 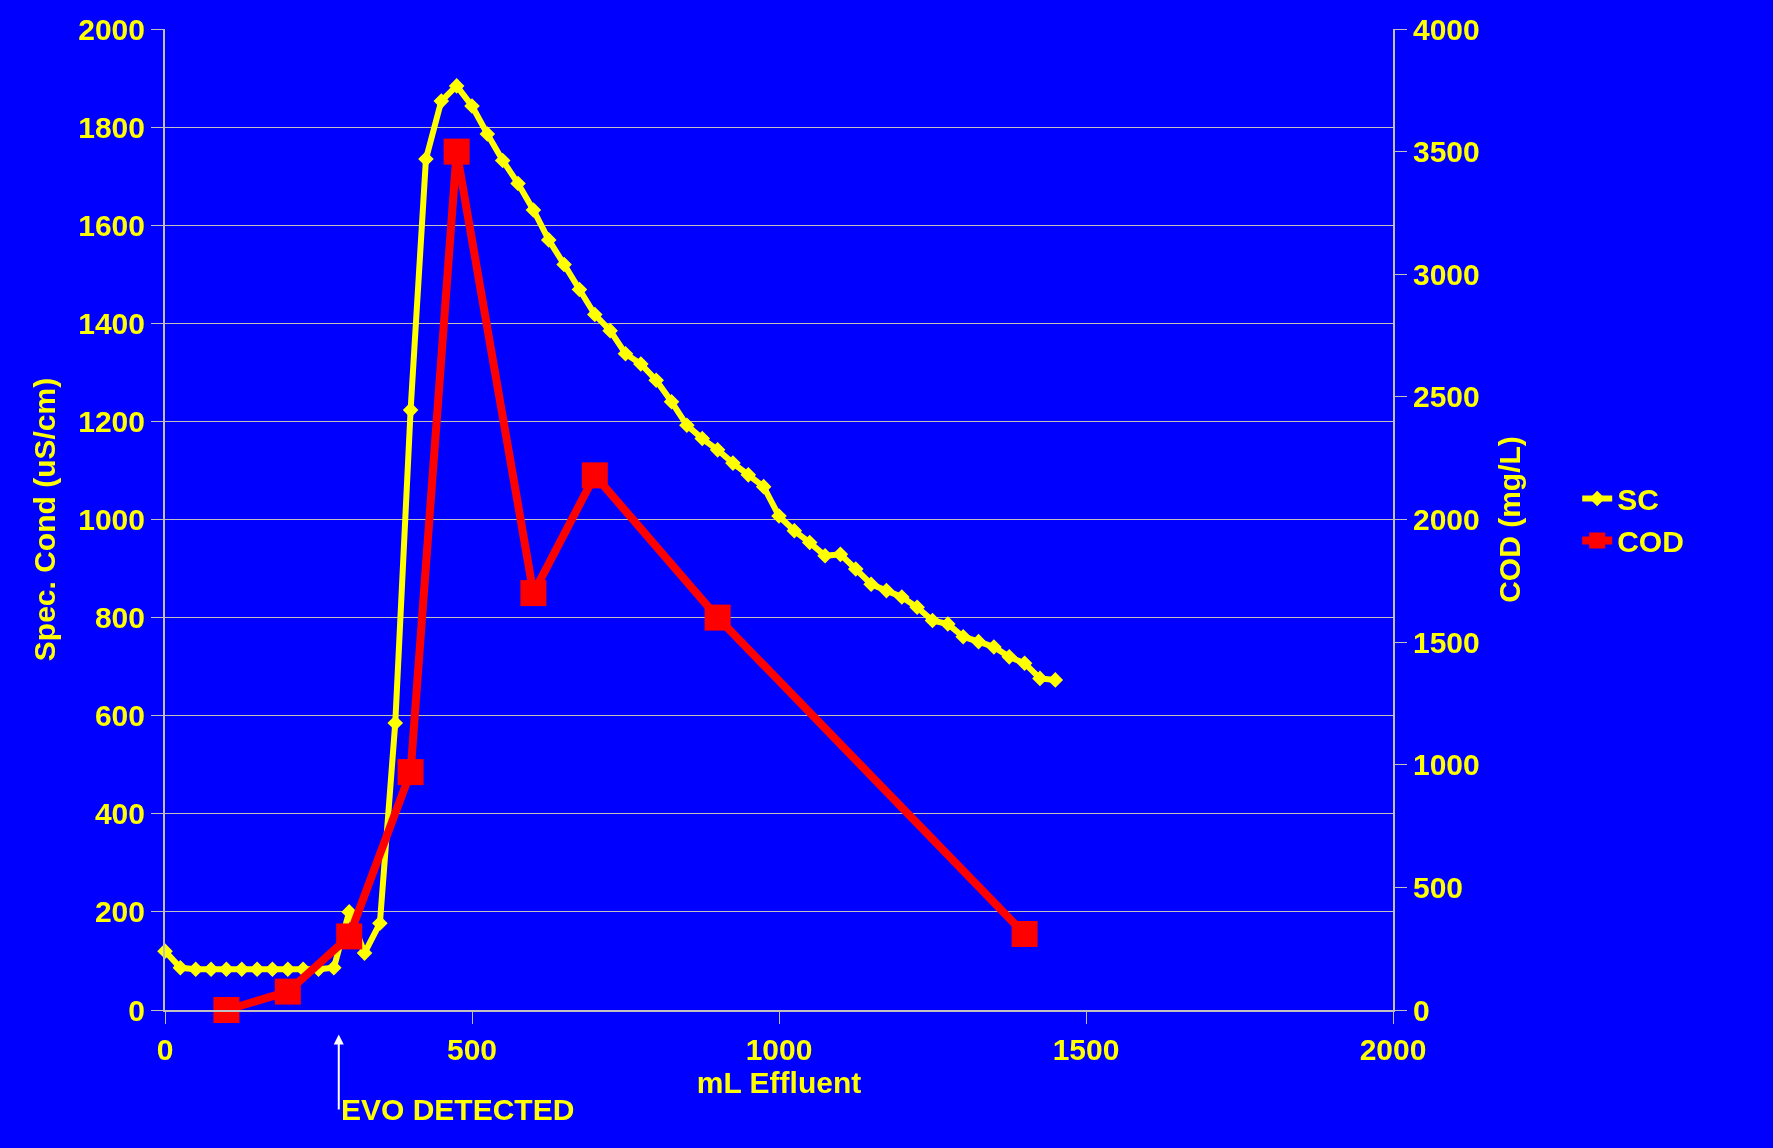 What do you see at coordinates (111, 225) in the screenshot?
I see `y-tick-label: 1600` at bounding box center [111, 225].